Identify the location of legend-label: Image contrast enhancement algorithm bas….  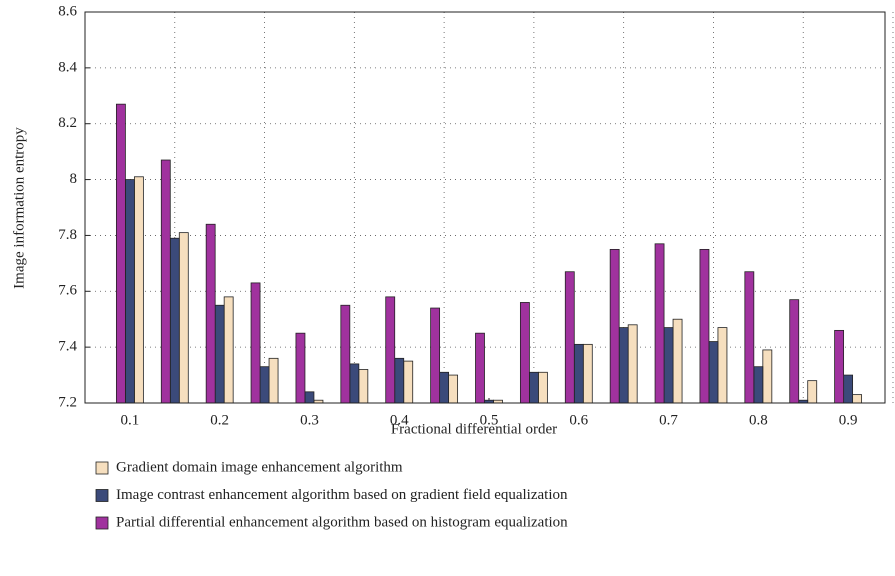
(342, 495).